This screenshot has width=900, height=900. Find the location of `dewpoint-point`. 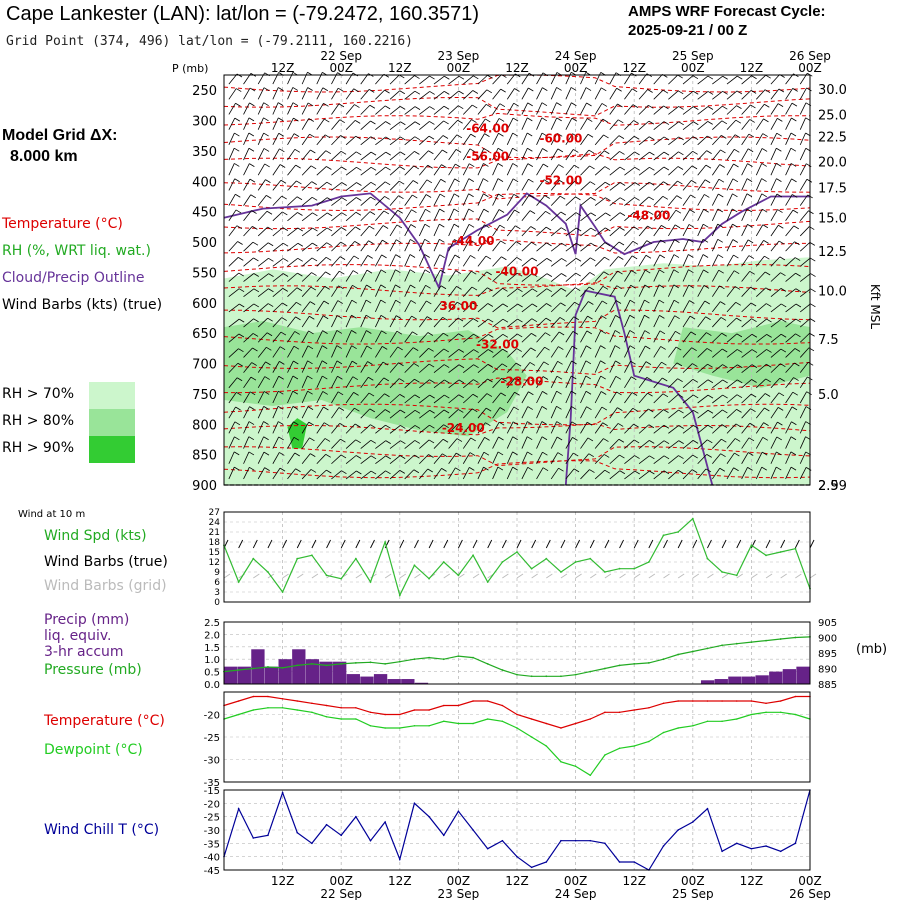

dewpoint-point is located at coordinates (414, 725).